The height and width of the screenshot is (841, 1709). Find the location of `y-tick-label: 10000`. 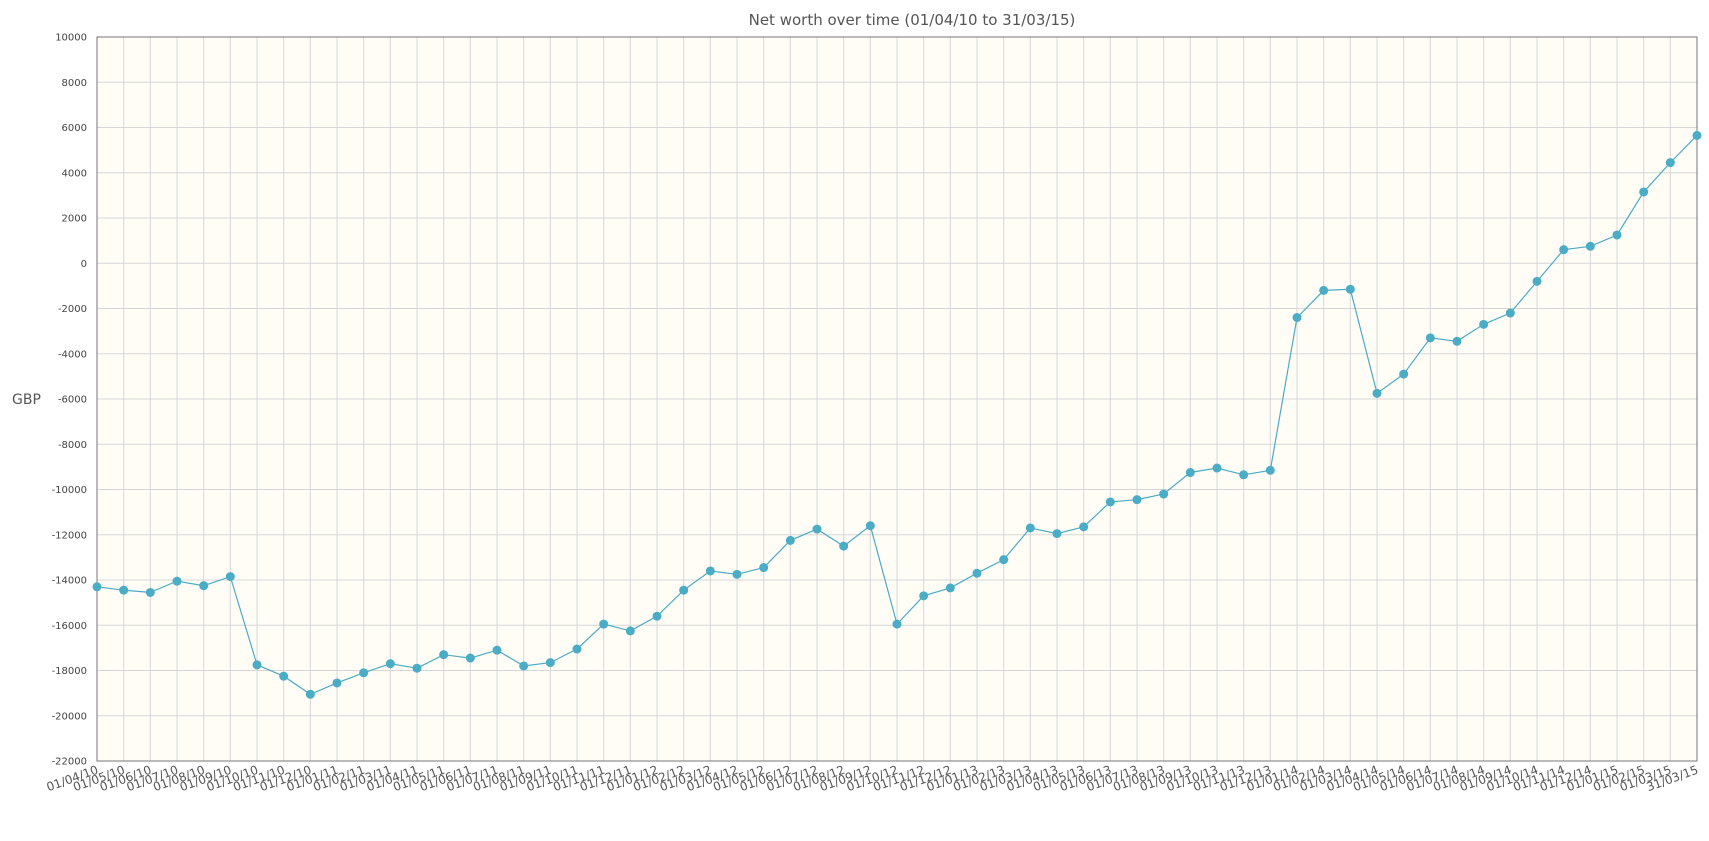

y-tick-label: 10000 is located at coordinates (71, 38).